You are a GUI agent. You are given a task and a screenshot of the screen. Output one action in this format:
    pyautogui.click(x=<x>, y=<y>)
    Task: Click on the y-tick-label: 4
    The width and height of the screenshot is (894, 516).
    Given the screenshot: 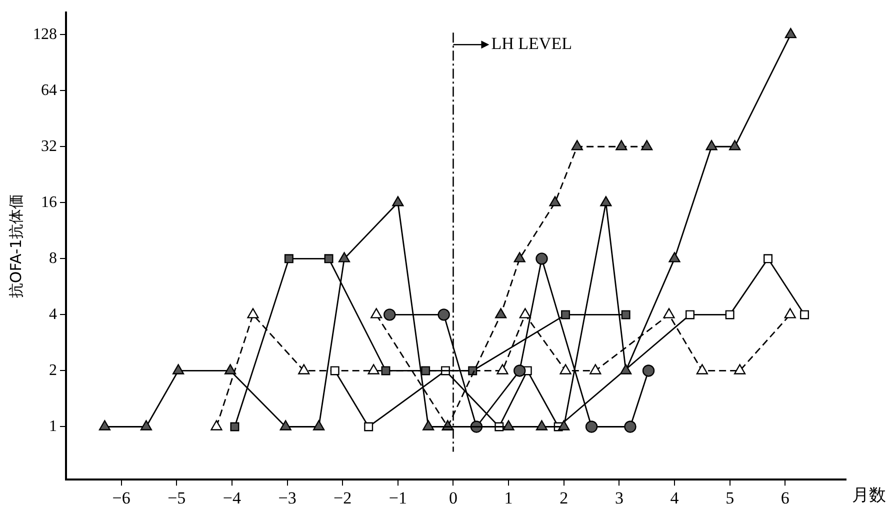 What is the action you would take?
    pyautogui.click(x=53, y=314)
    